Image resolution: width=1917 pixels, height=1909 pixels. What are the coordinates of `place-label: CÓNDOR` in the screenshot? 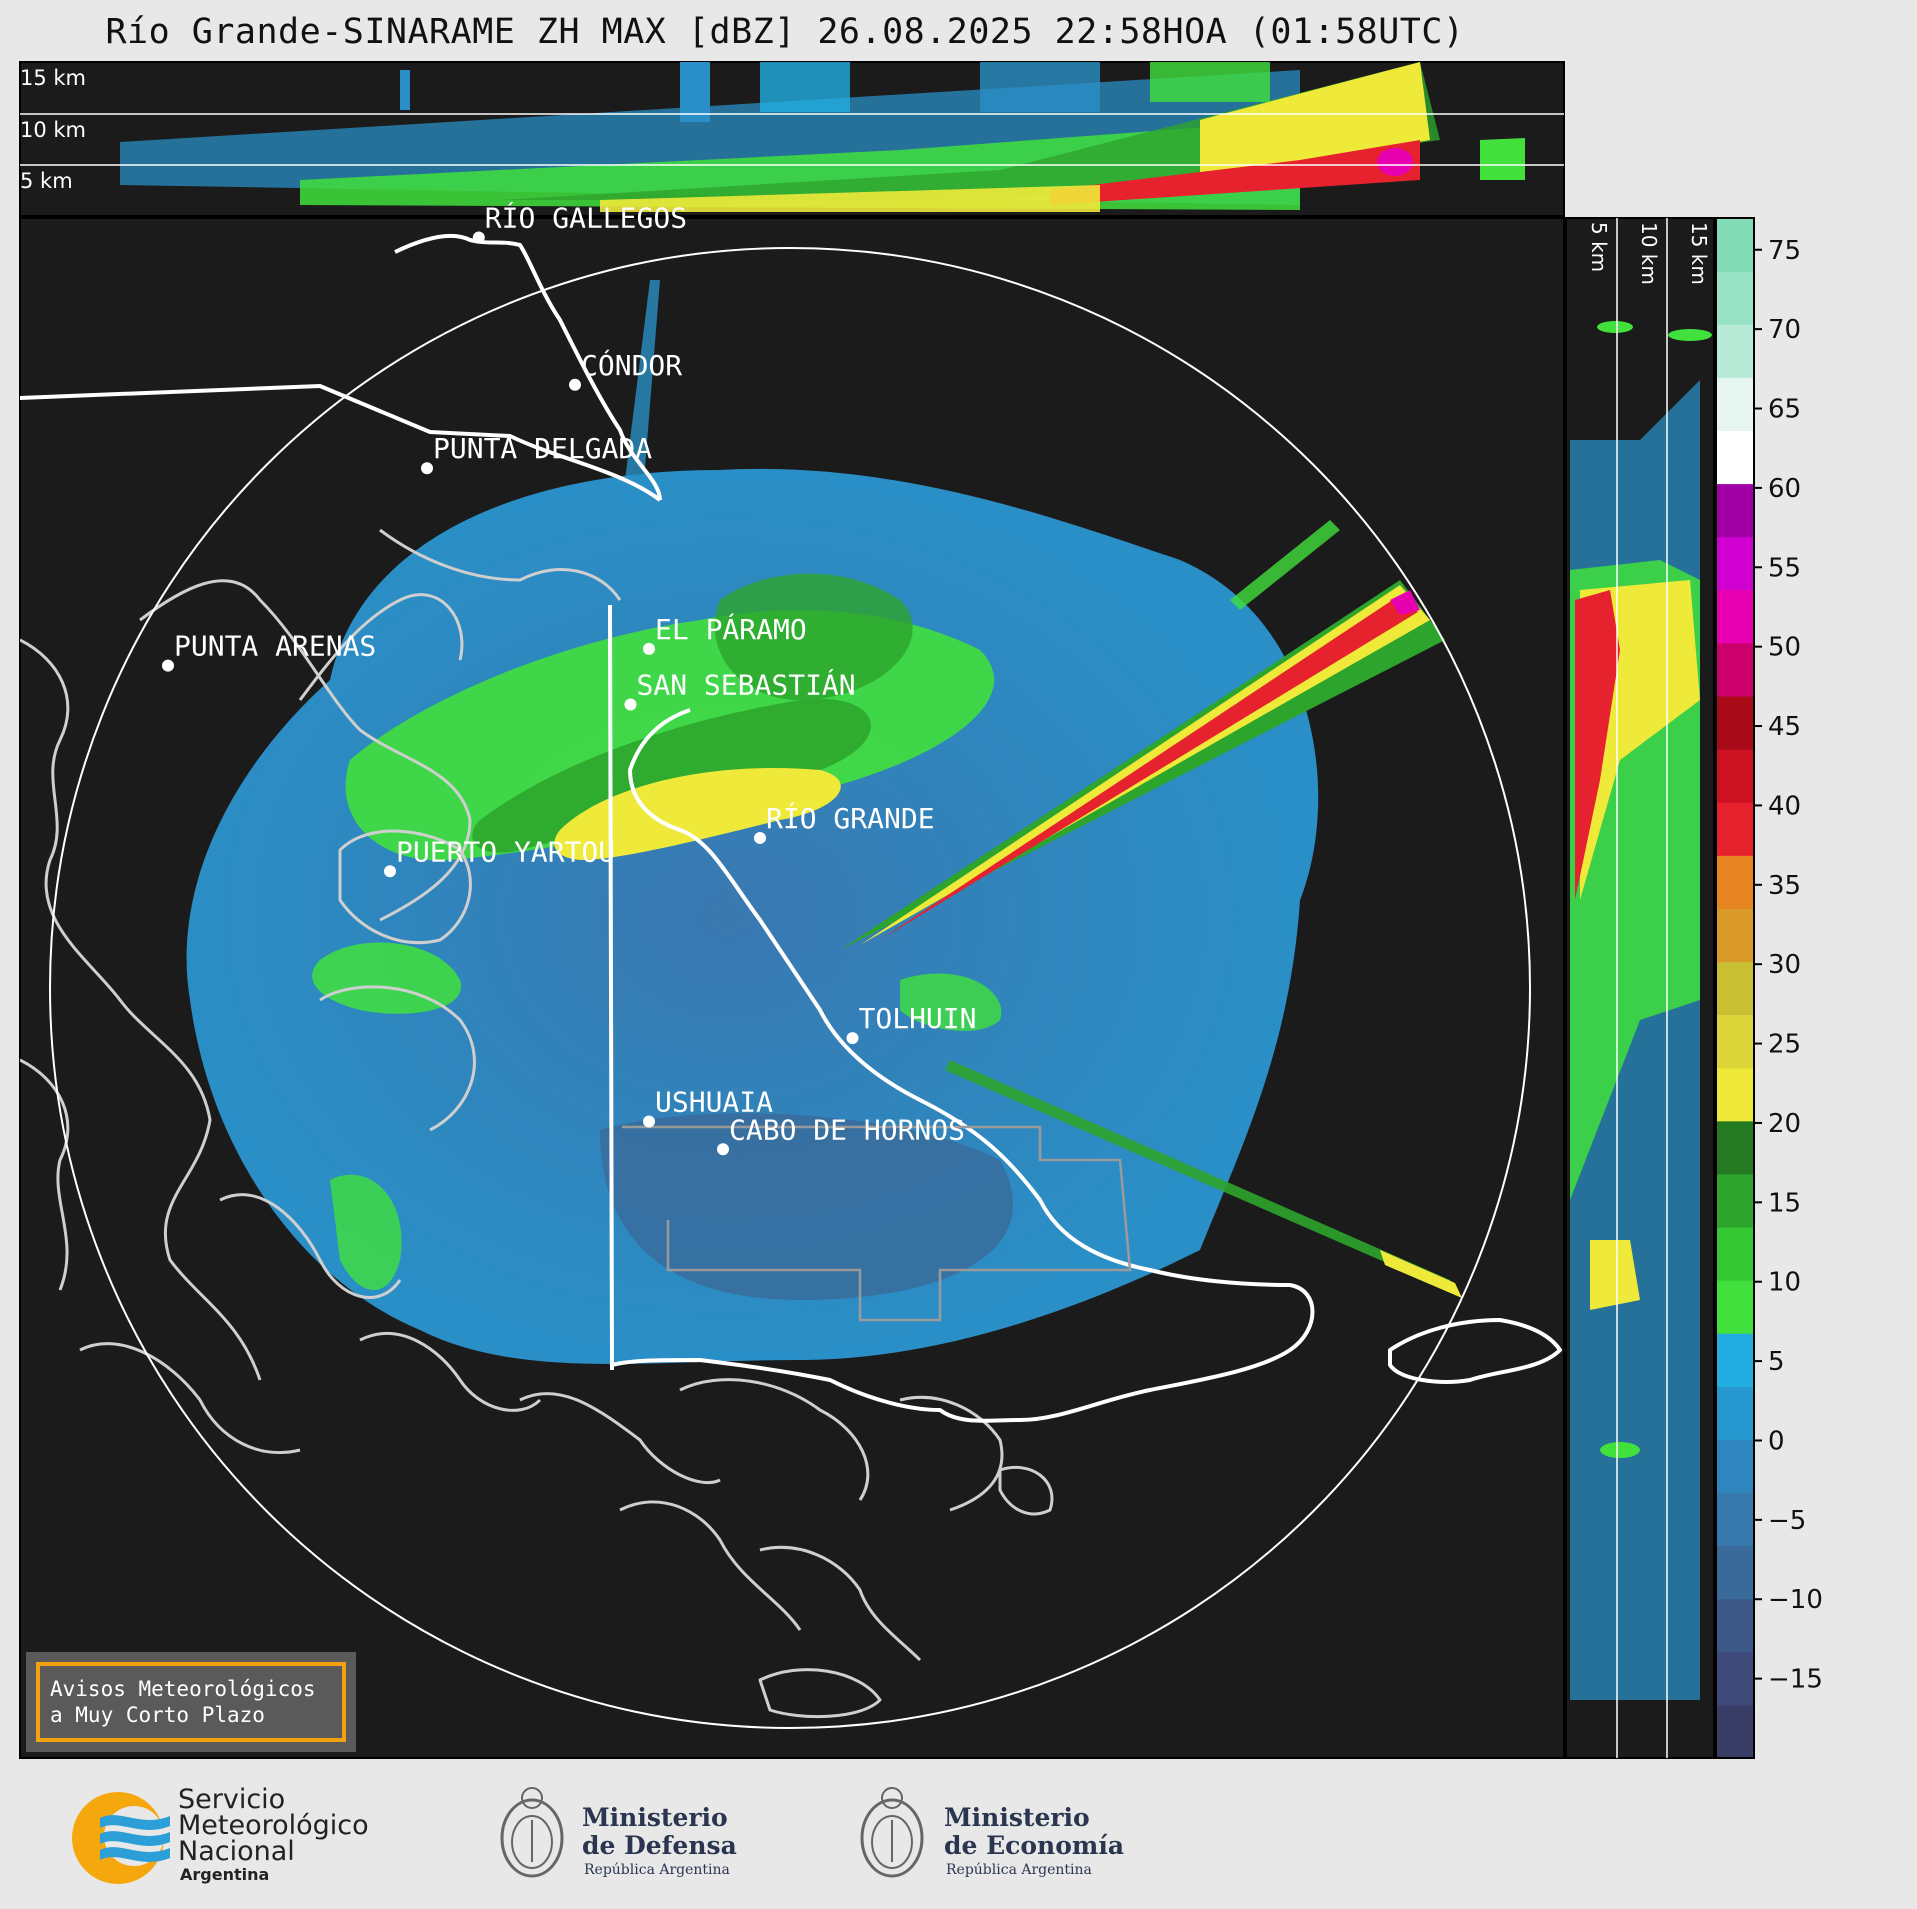 It's located at (631, 365).